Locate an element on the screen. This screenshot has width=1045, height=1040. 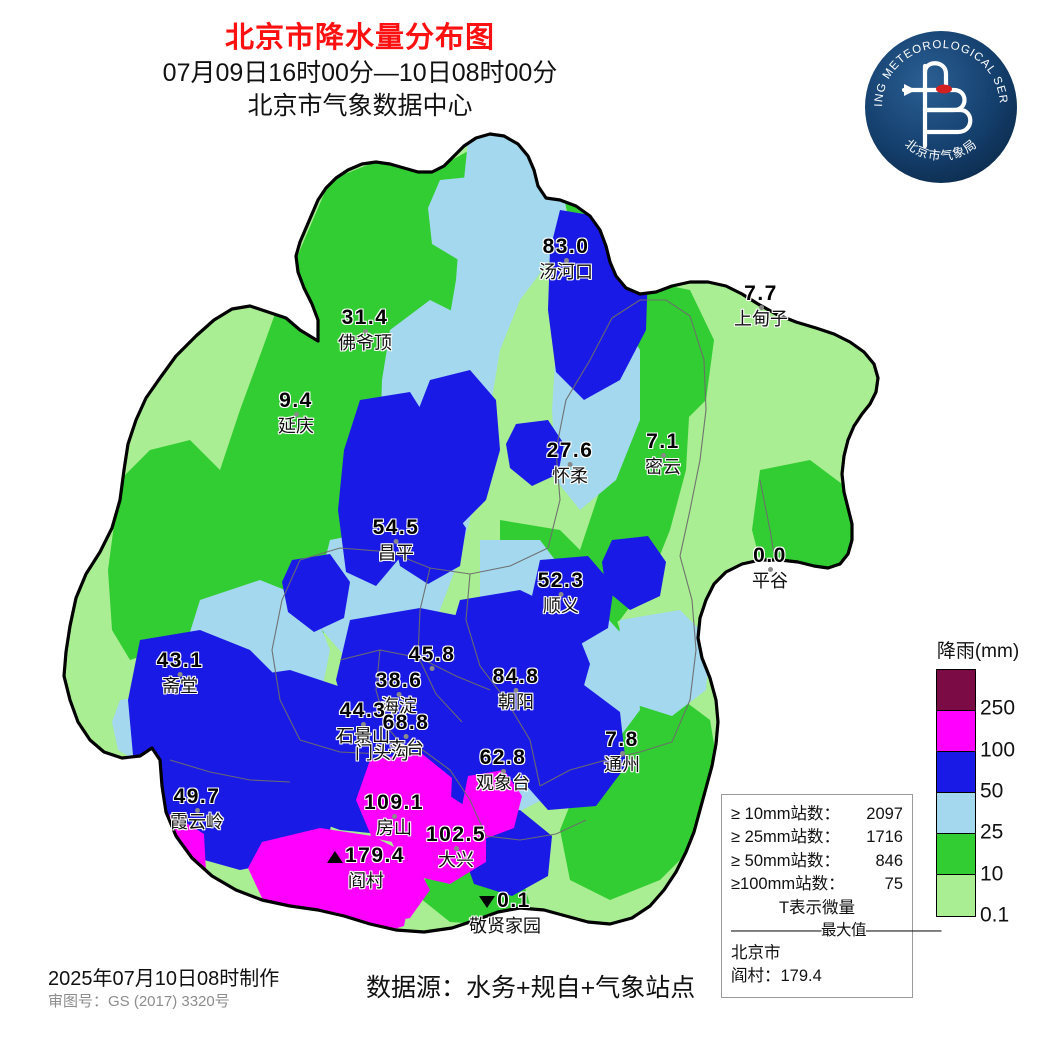
station-label: 0.0 平谷 is located at coordinates (770, 568).